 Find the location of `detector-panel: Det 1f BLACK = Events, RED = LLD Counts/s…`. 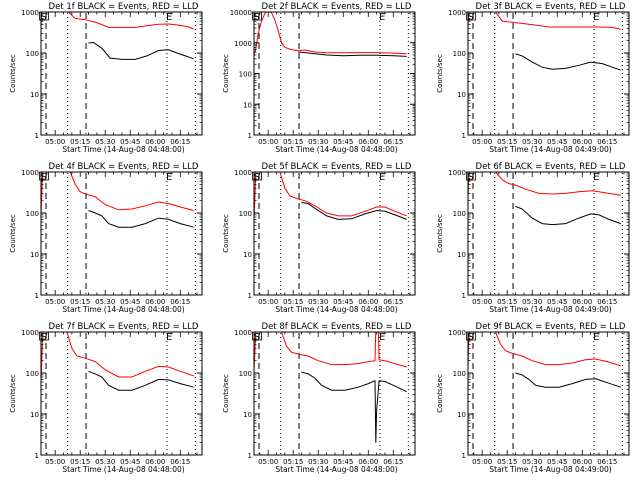

detector-panel: Det 1f BLACK = Events, RED = LLD Counts/s… is located at coordinates (106, 78).